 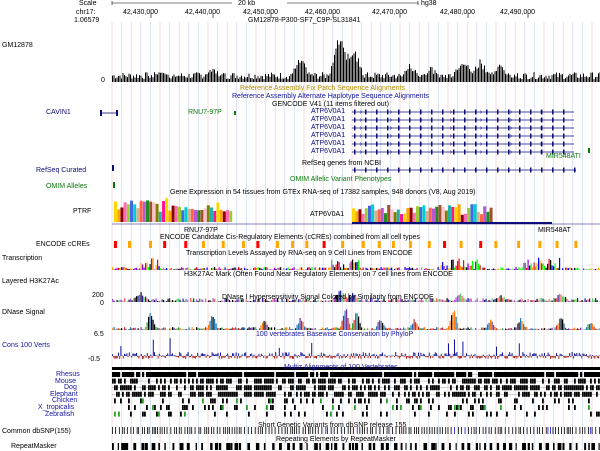 What do you see at coordinates (63, 245) in the screenshot?
I see `track-label-ccres: ENCODE cCREs` at bounding box center [63, 245].